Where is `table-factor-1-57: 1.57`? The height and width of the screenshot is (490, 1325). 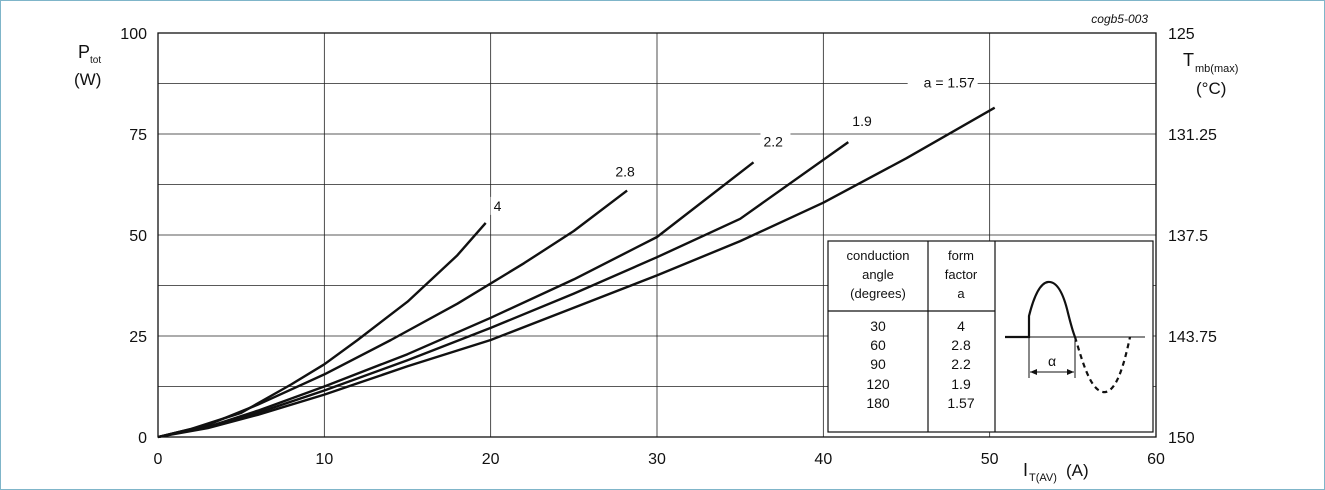
table-factor-1-57: 1.57 is located at coordinates (960, 403).